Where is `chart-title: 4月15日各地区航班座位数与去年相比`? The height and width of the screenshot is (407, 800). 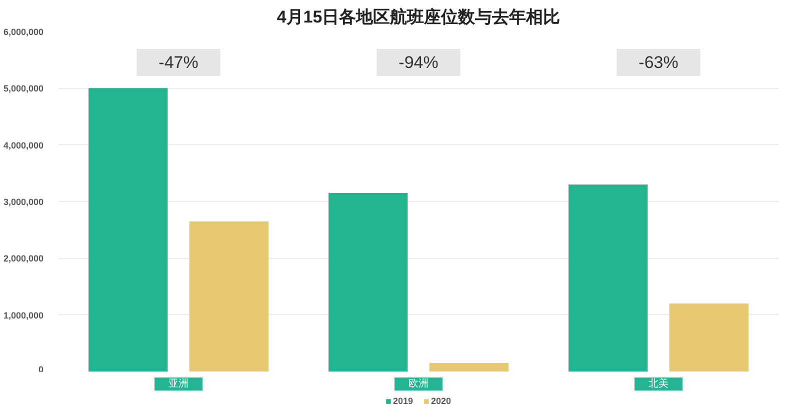 chart-title: 4月15日各地区航班座位数与去年相比 is located at coordinates (418, 17).